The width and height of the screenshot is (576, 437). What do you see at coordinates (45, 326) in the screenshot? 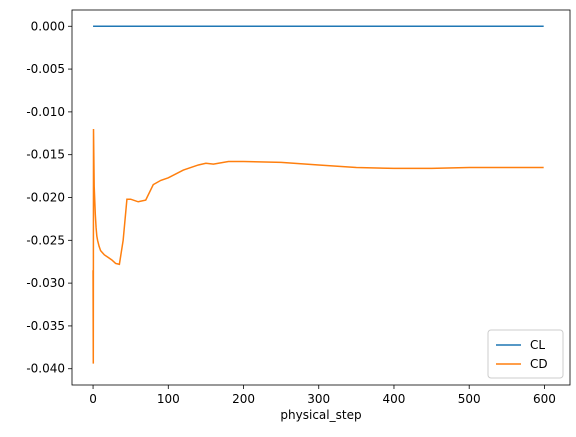
I see `y-tick-label: -0.035` at bounding box center [45, 326].